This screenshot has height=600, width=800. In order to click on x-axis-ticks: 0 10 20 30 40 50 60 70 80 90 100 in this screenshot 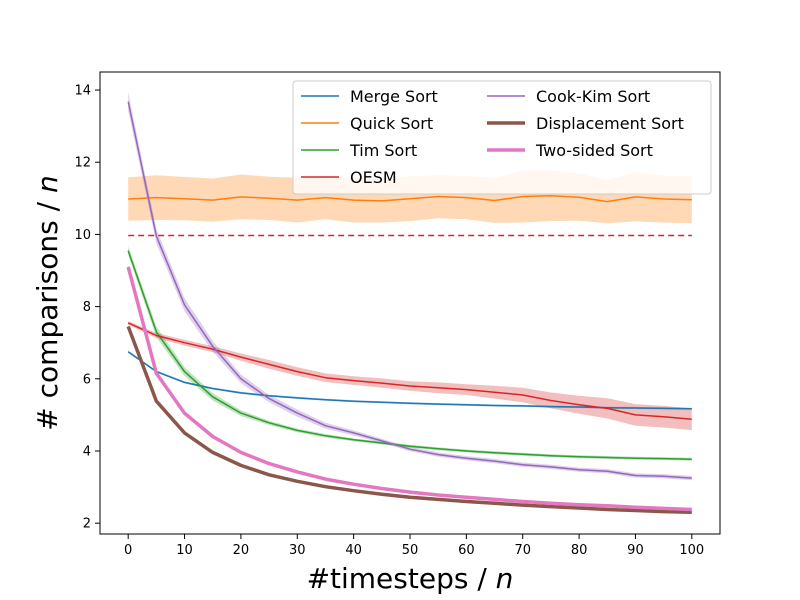, I will do `click(414, 546)`.